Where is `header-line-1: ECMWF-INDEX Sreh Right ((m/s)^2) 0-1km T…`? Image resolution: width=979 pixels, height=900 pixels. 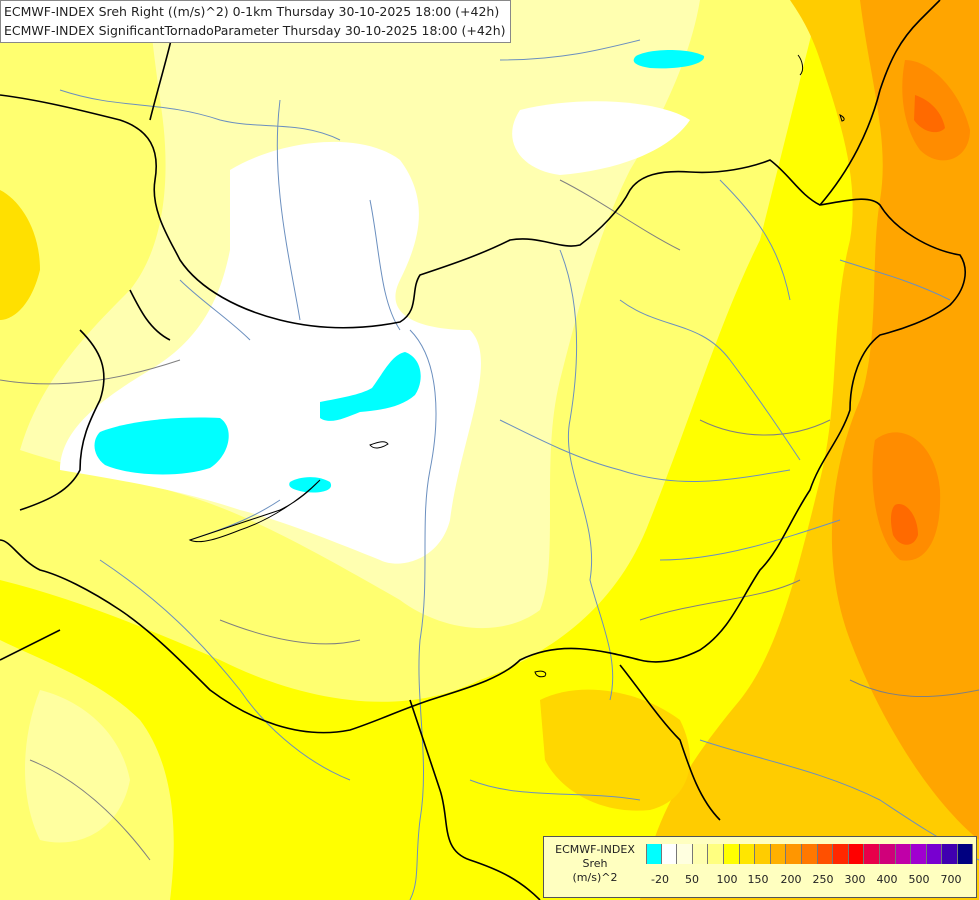 header-line-1: ECMWF-INDEX Sreh Right ((m/s)^2) 0-1km T… is located at coordinates (252, 11).